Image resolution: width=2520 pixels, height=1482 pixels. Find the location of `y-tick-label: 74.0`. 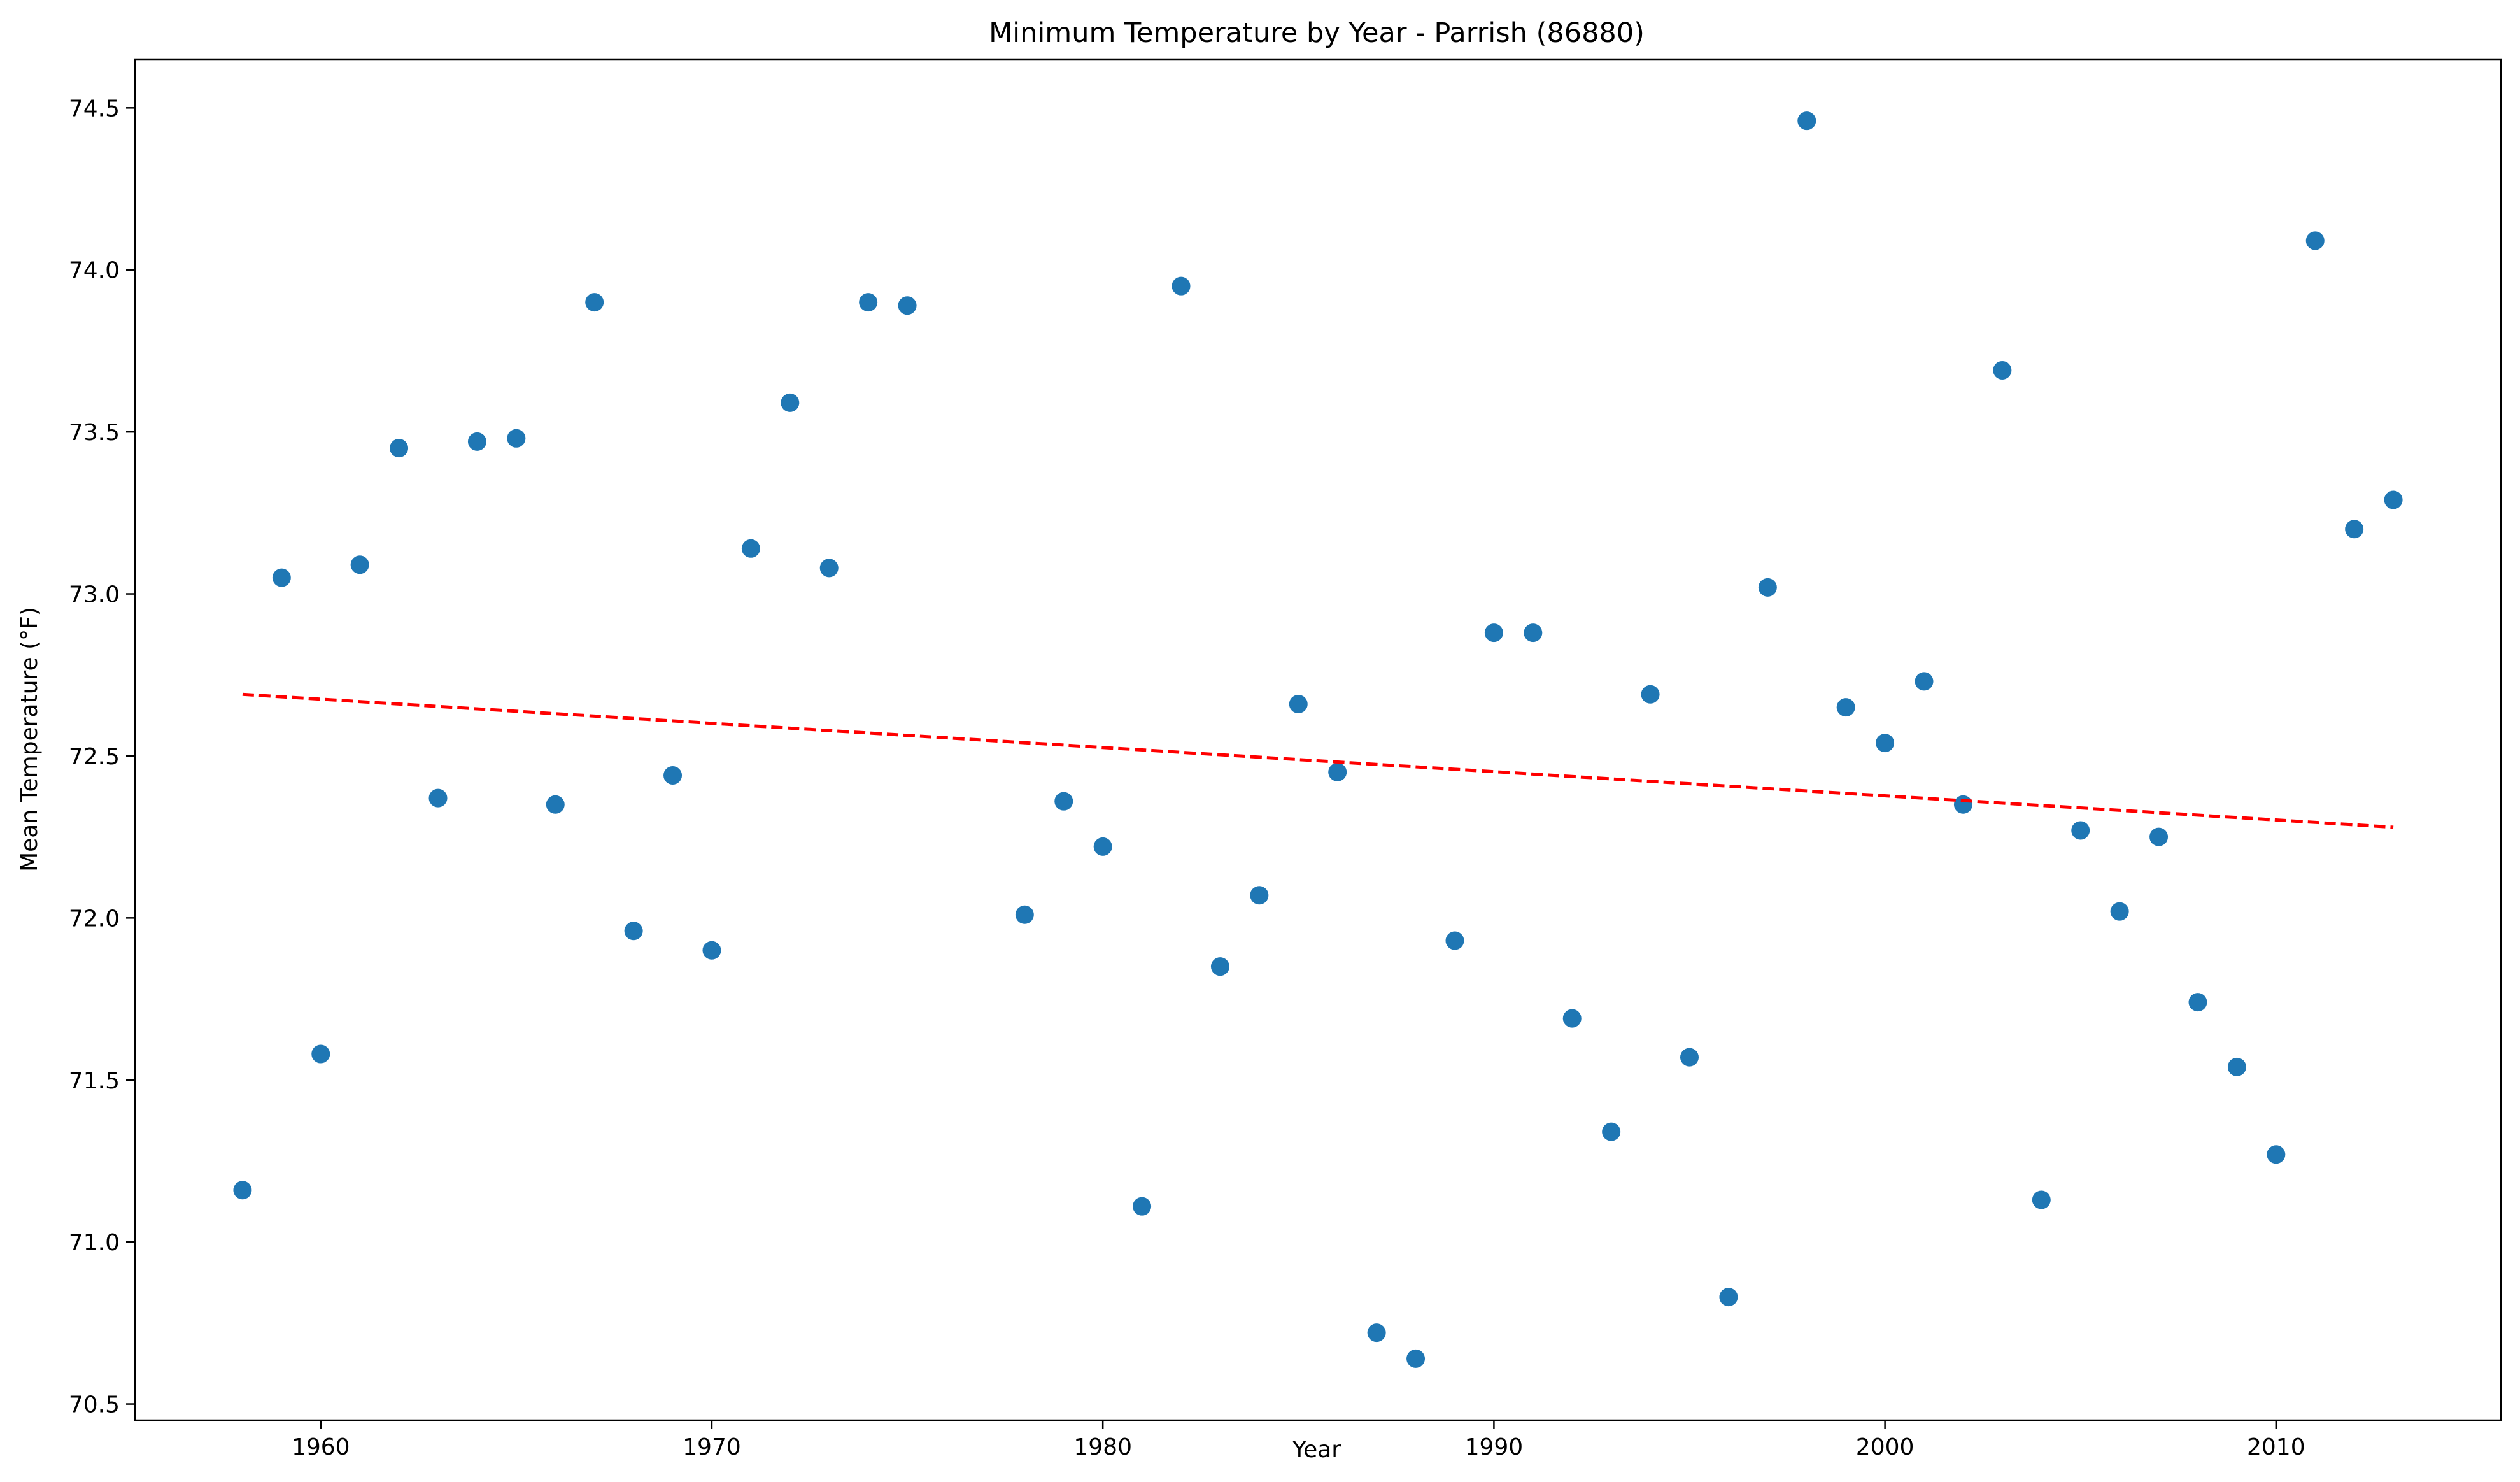

y-tick-label: 74.0 is located at coordinates (95, 271).